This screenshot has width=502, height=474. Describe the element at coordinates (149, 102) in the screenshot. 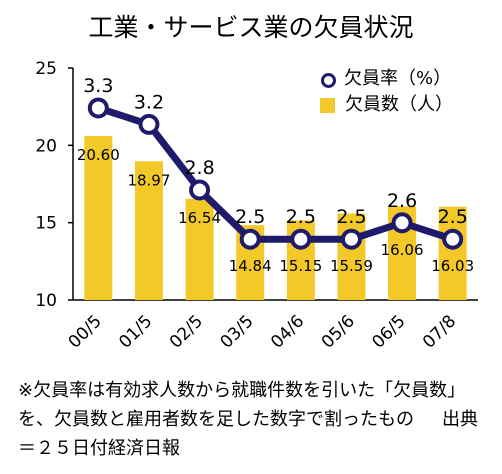

I see `line-data-label: 3.2` at that location.